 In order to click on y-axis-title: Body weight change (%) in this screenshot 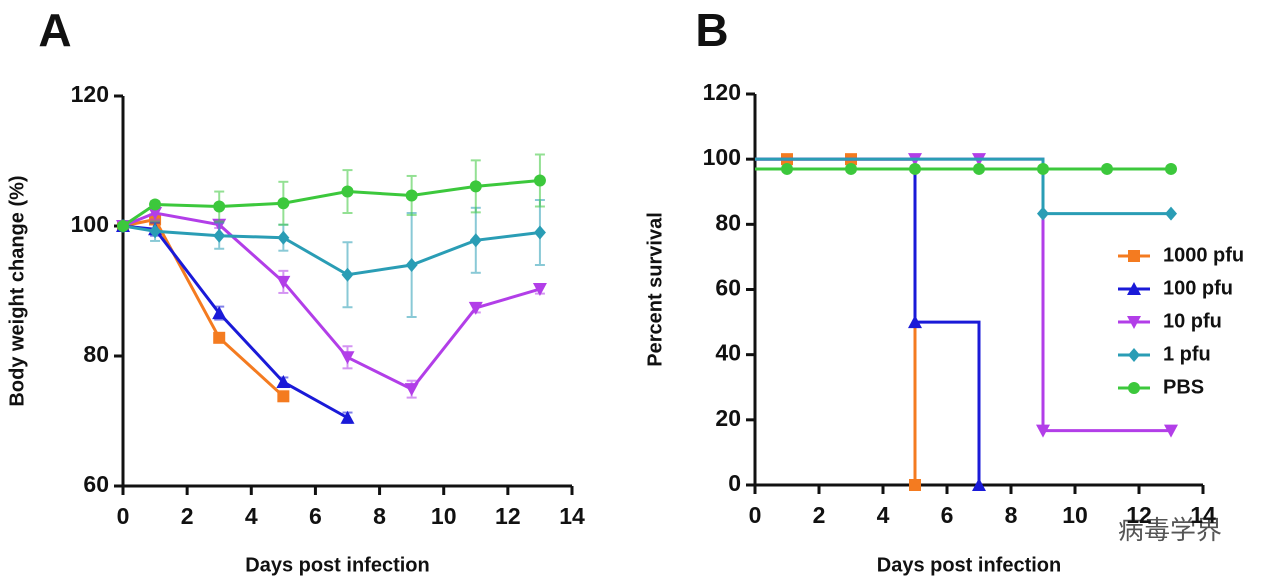, I will do `click(17, 290)`.